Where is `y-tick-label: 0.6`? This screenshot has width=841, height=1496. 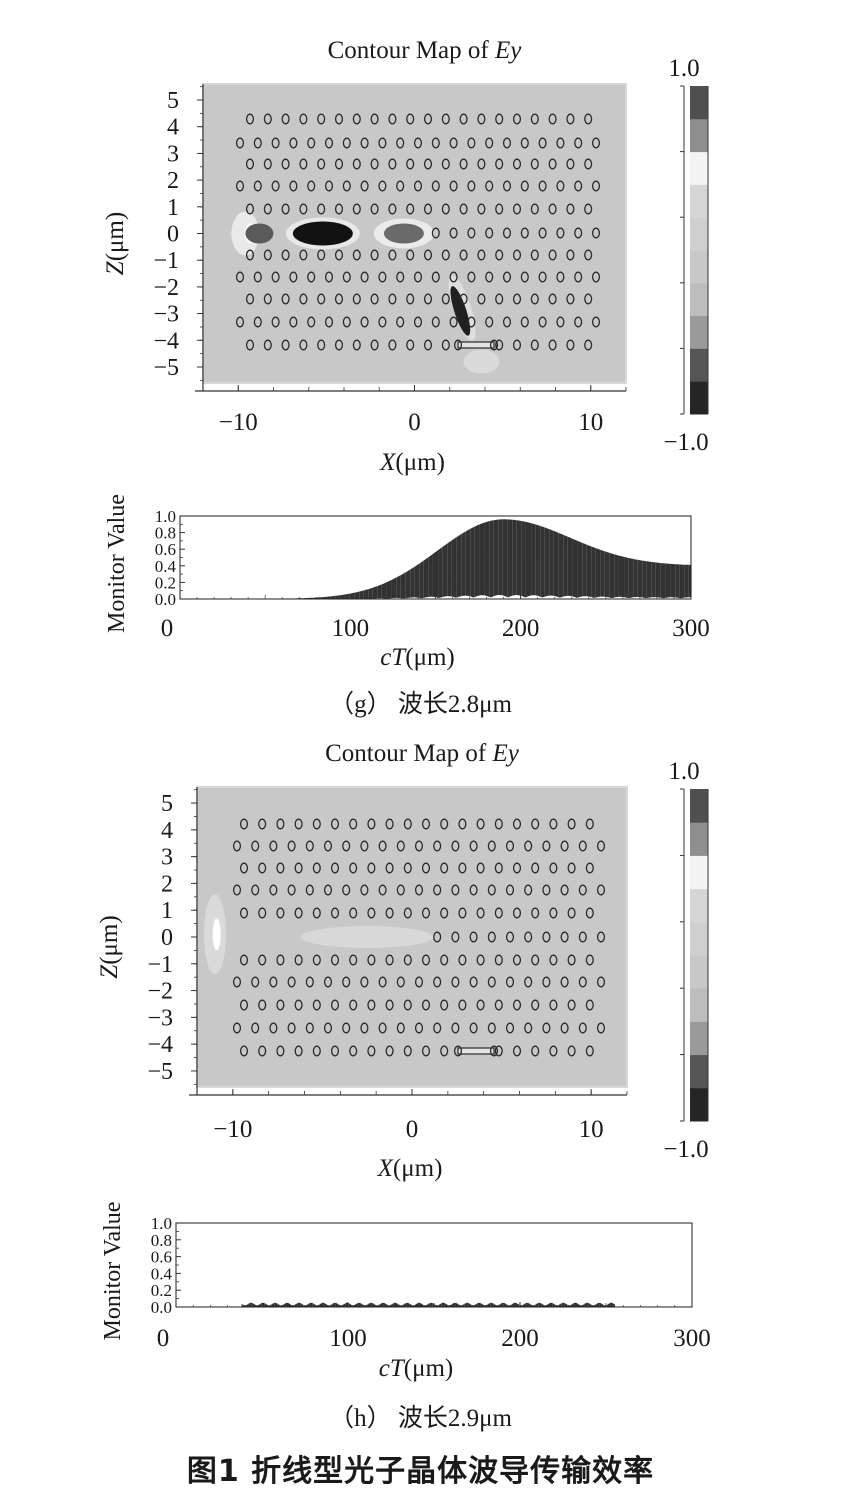 y-tick-label: 0.6 is located at coordinates (161, 1257).